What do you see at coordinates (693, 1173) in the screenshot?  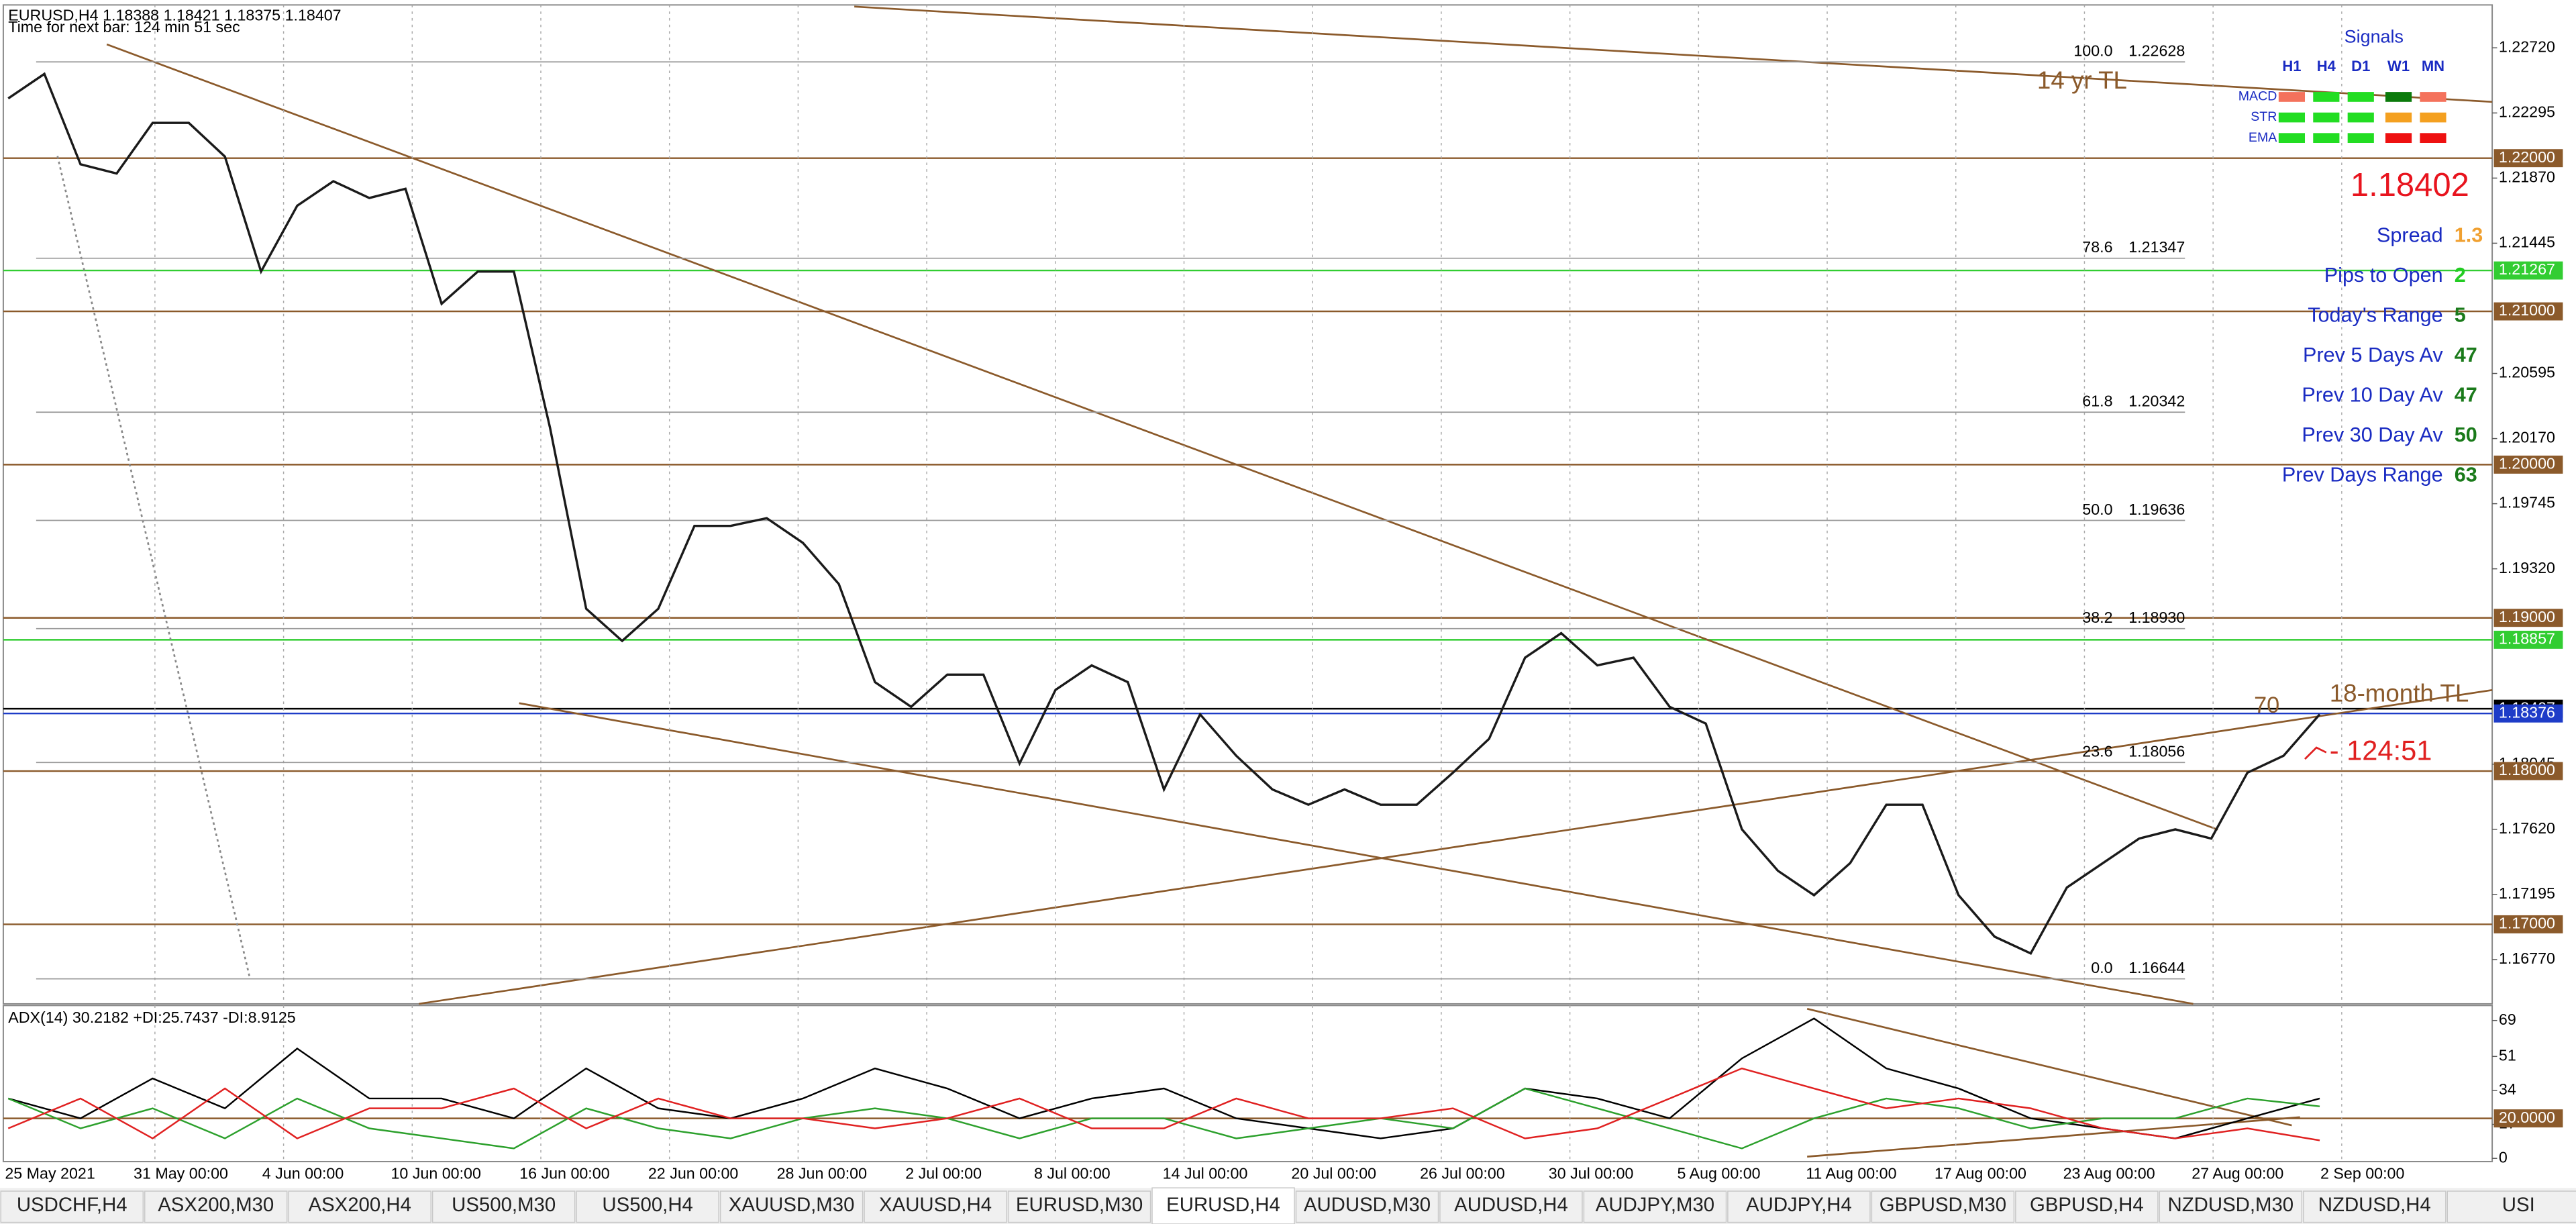 I see `time-label: 22 Jun 00:00` at bounding box center [693, 1173].